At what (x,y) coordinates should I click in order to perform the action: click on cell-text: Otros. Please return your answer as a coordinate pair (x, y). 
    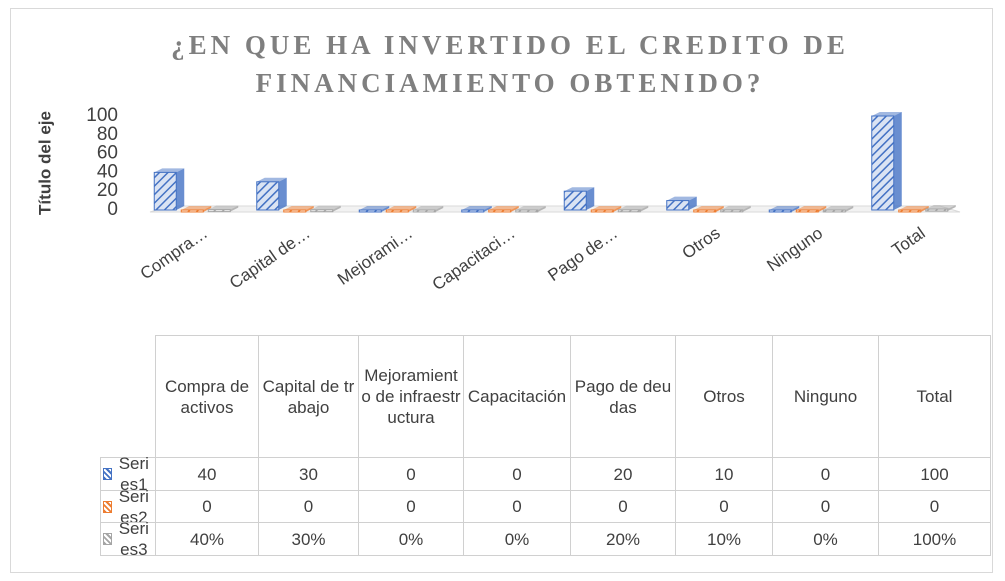
    Looking at the image, I should click on (724, 396).